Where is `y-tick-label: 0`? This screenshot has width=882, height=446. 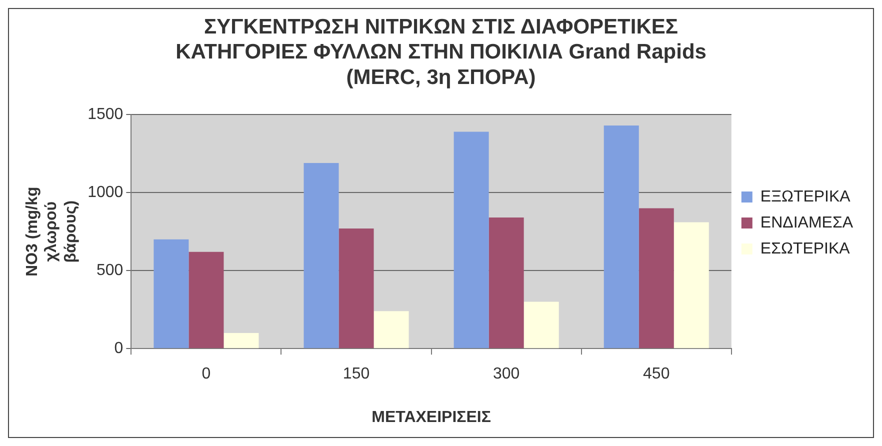 y-tick-label: 0 is located at coordinates (119, 349).